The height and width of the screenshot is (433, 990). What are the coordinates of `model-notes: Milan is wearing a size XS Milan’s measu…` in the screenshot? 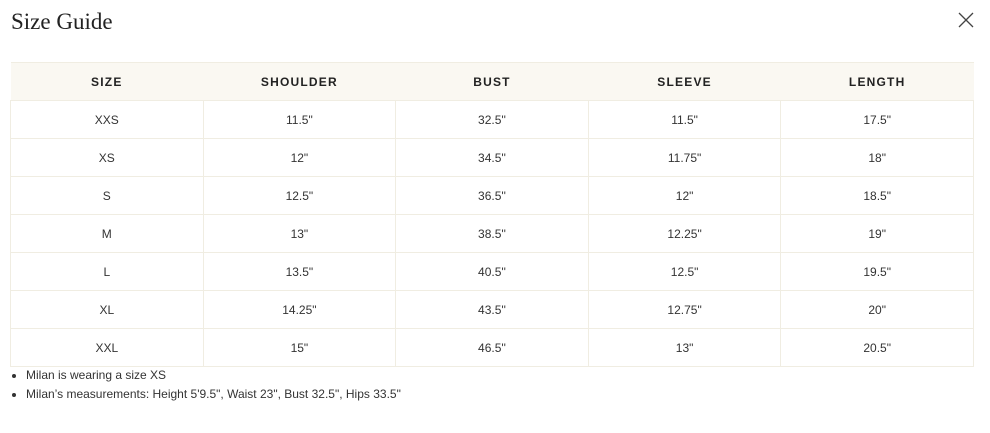 It's located at (204, 385).